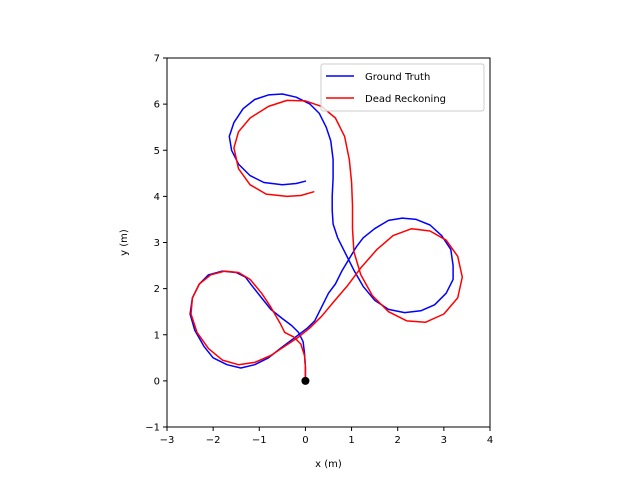  Describe the element at coordinates (157, 381) in the screenshot. I see `y-tick-label: 0` at that location.